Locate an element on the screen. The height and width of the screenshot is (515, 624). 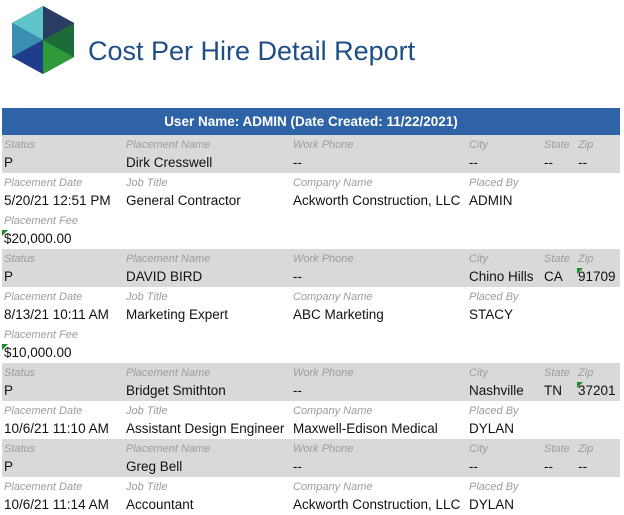
record-header-values: P Bridget Smithton -- Nashville TN 37201 is located at coordinates (311, 391).